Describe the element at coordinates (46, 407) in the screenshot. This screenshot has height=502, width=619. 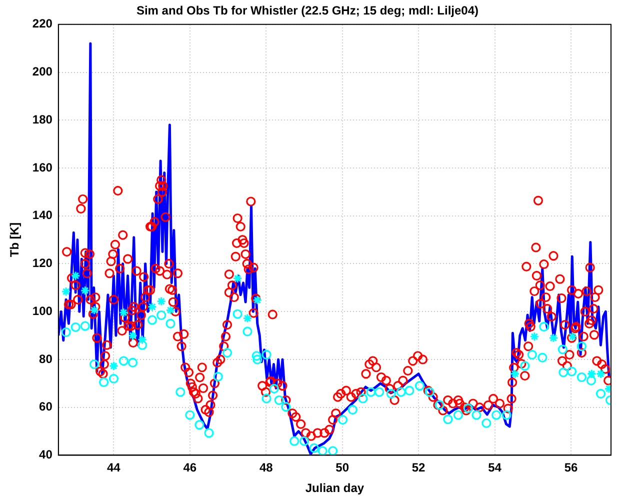
I see `y-tick-label: 60` at that location.